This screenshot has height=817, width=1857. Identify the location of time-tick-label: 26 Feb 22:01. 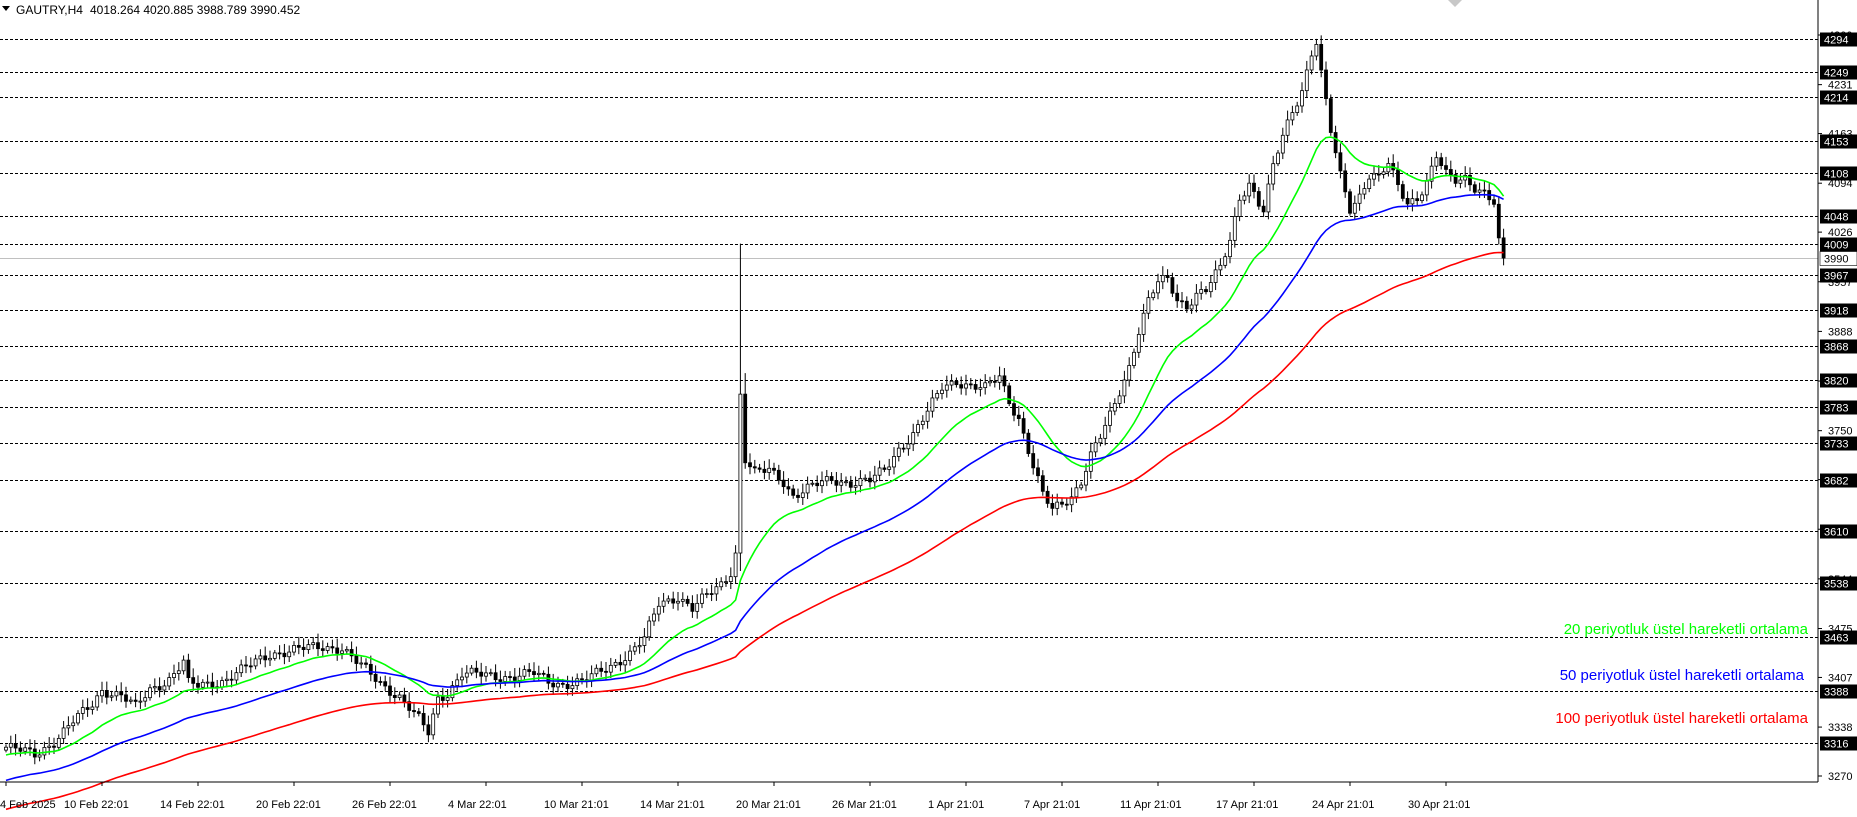
(384, 805).